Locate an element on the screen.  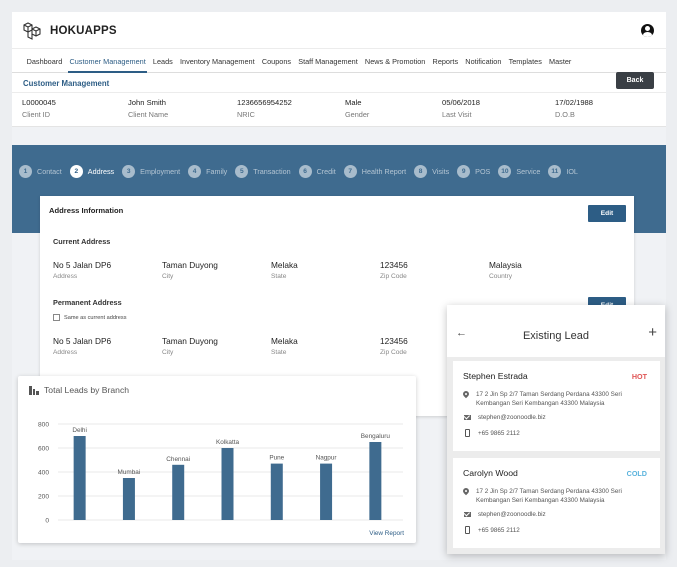
nav-item-master: Master is located at coordinates (560, 61).